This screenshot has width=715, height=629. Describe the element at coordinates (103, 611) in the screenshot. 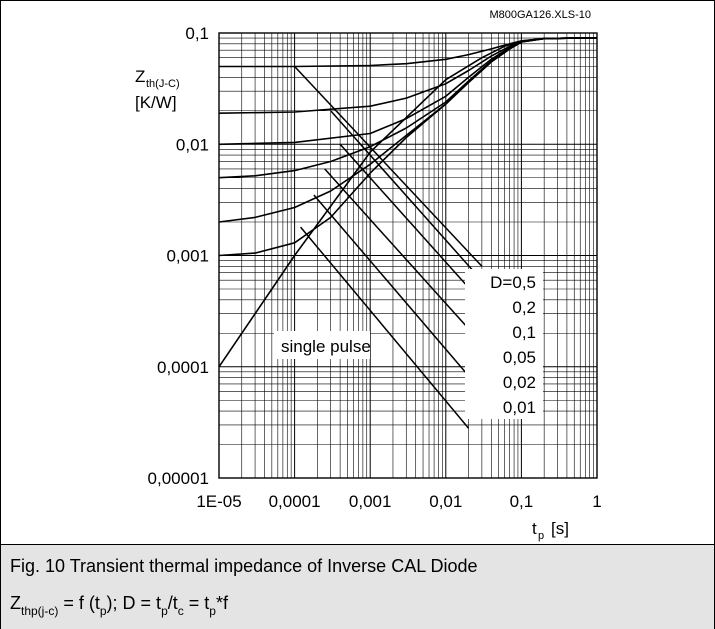

I see `formula-p-subscript-1: p` at that location.